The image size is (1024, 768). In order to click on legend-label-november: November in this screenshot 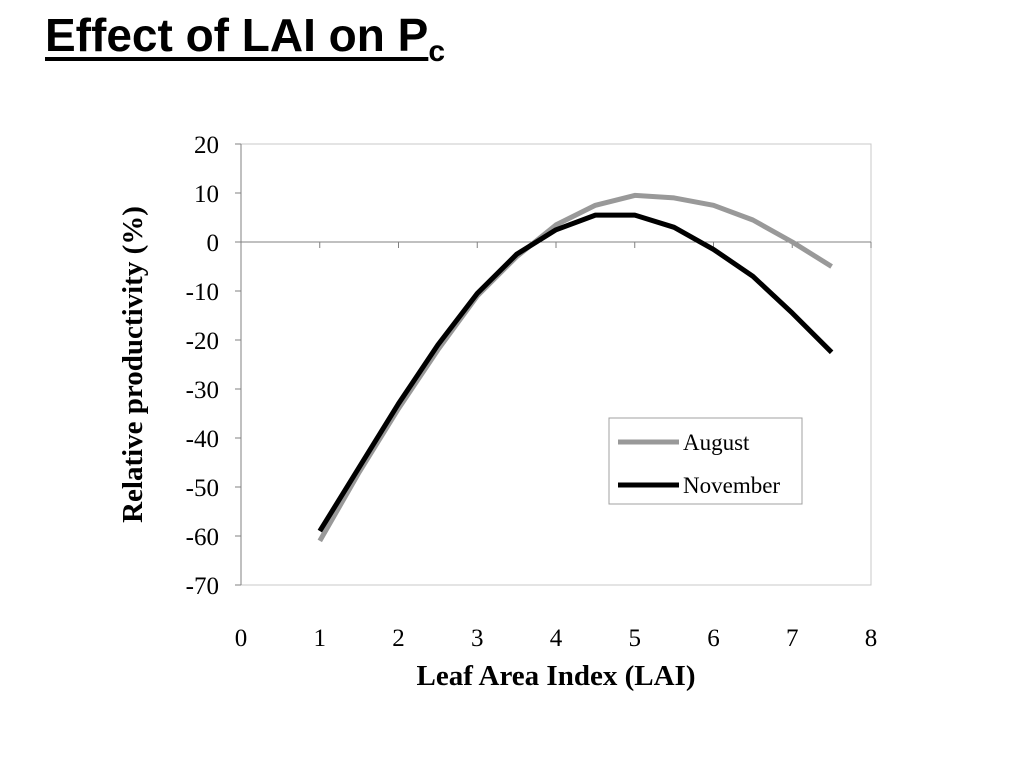, I will do `click(731, 485)`.